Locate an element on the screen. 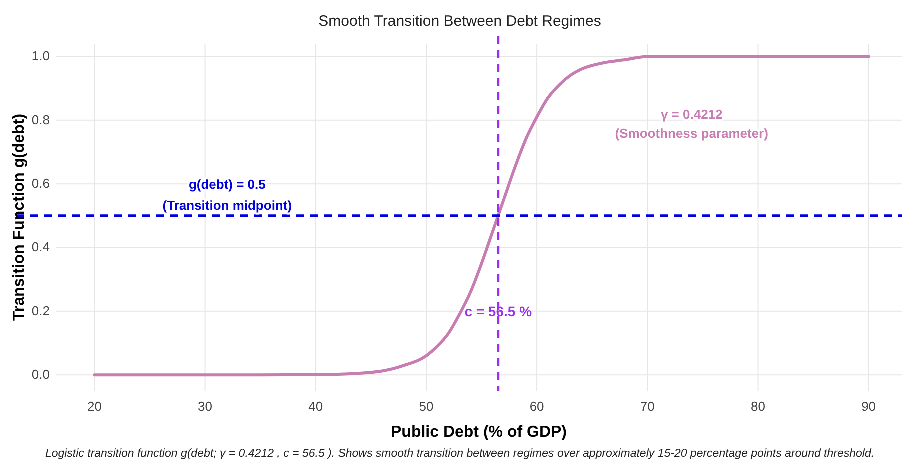 Image resolution: width=920 pixels, height=471 pixels. annotation: (Transition midpoint) is located at coordinates (227, 205).